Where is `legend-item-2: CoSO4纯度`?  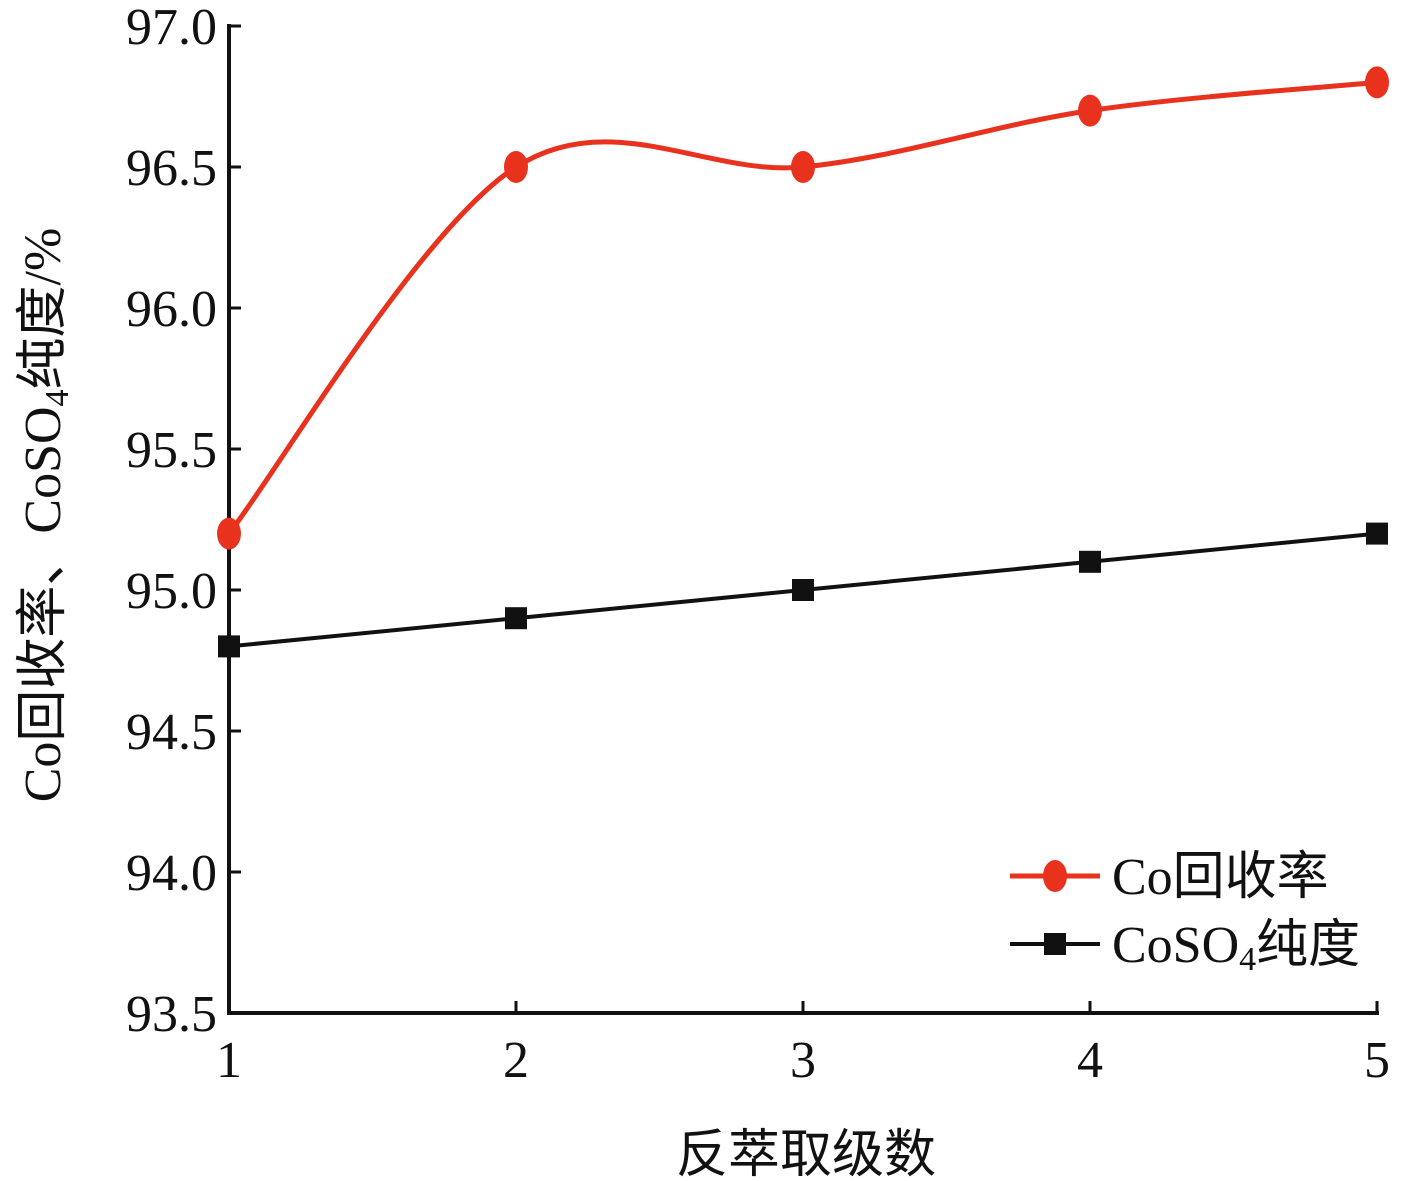 legend-item-2: CoSO4纯度 is located at coordinates (1185, 947).